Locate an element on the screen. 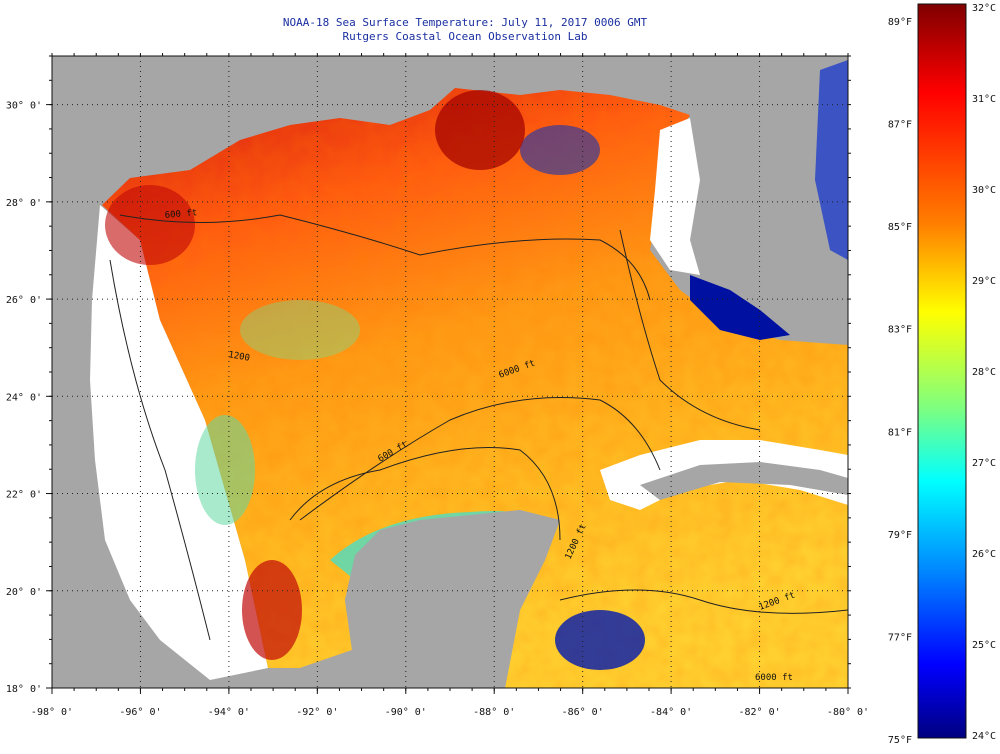 The height and width of the screenshot is (754, 1000). cool-shelf-florida is located at coordinates (740, 307).